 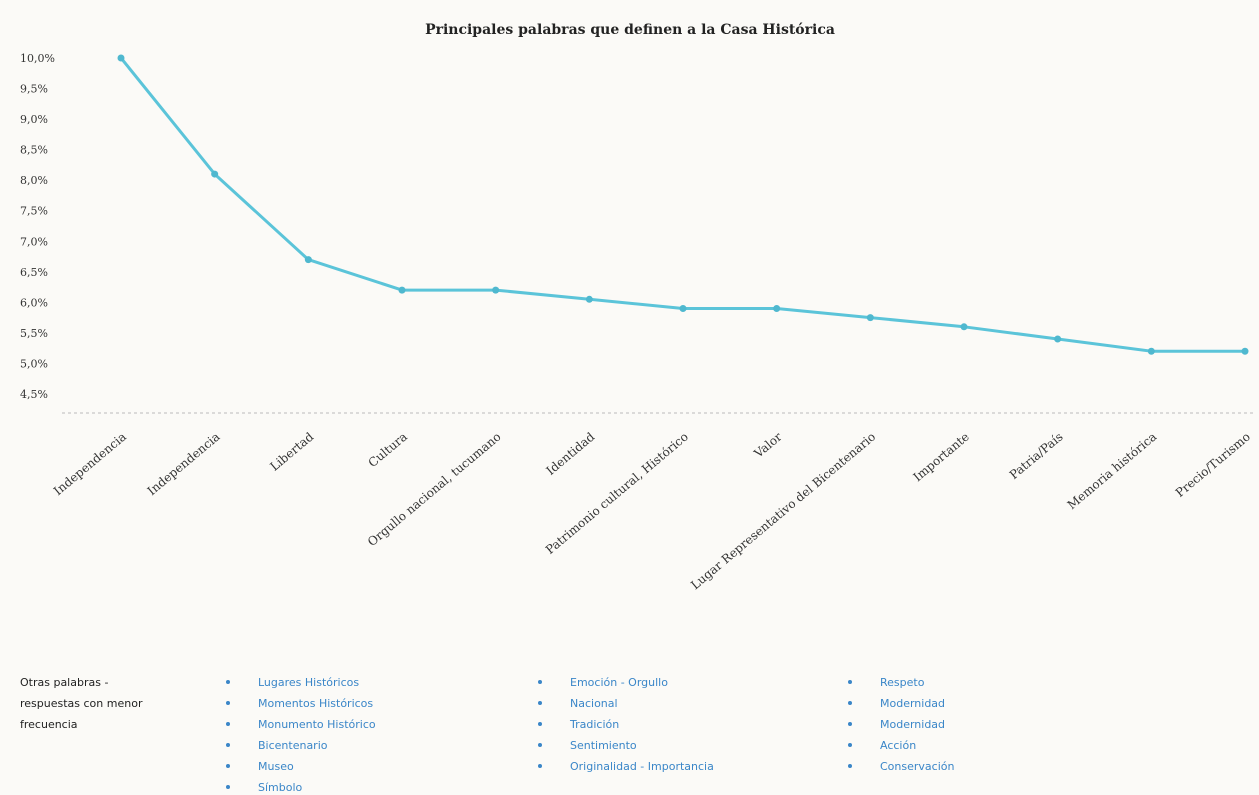 I want to click on y-tick-label: 9,5%, so click(x=34, y=89).